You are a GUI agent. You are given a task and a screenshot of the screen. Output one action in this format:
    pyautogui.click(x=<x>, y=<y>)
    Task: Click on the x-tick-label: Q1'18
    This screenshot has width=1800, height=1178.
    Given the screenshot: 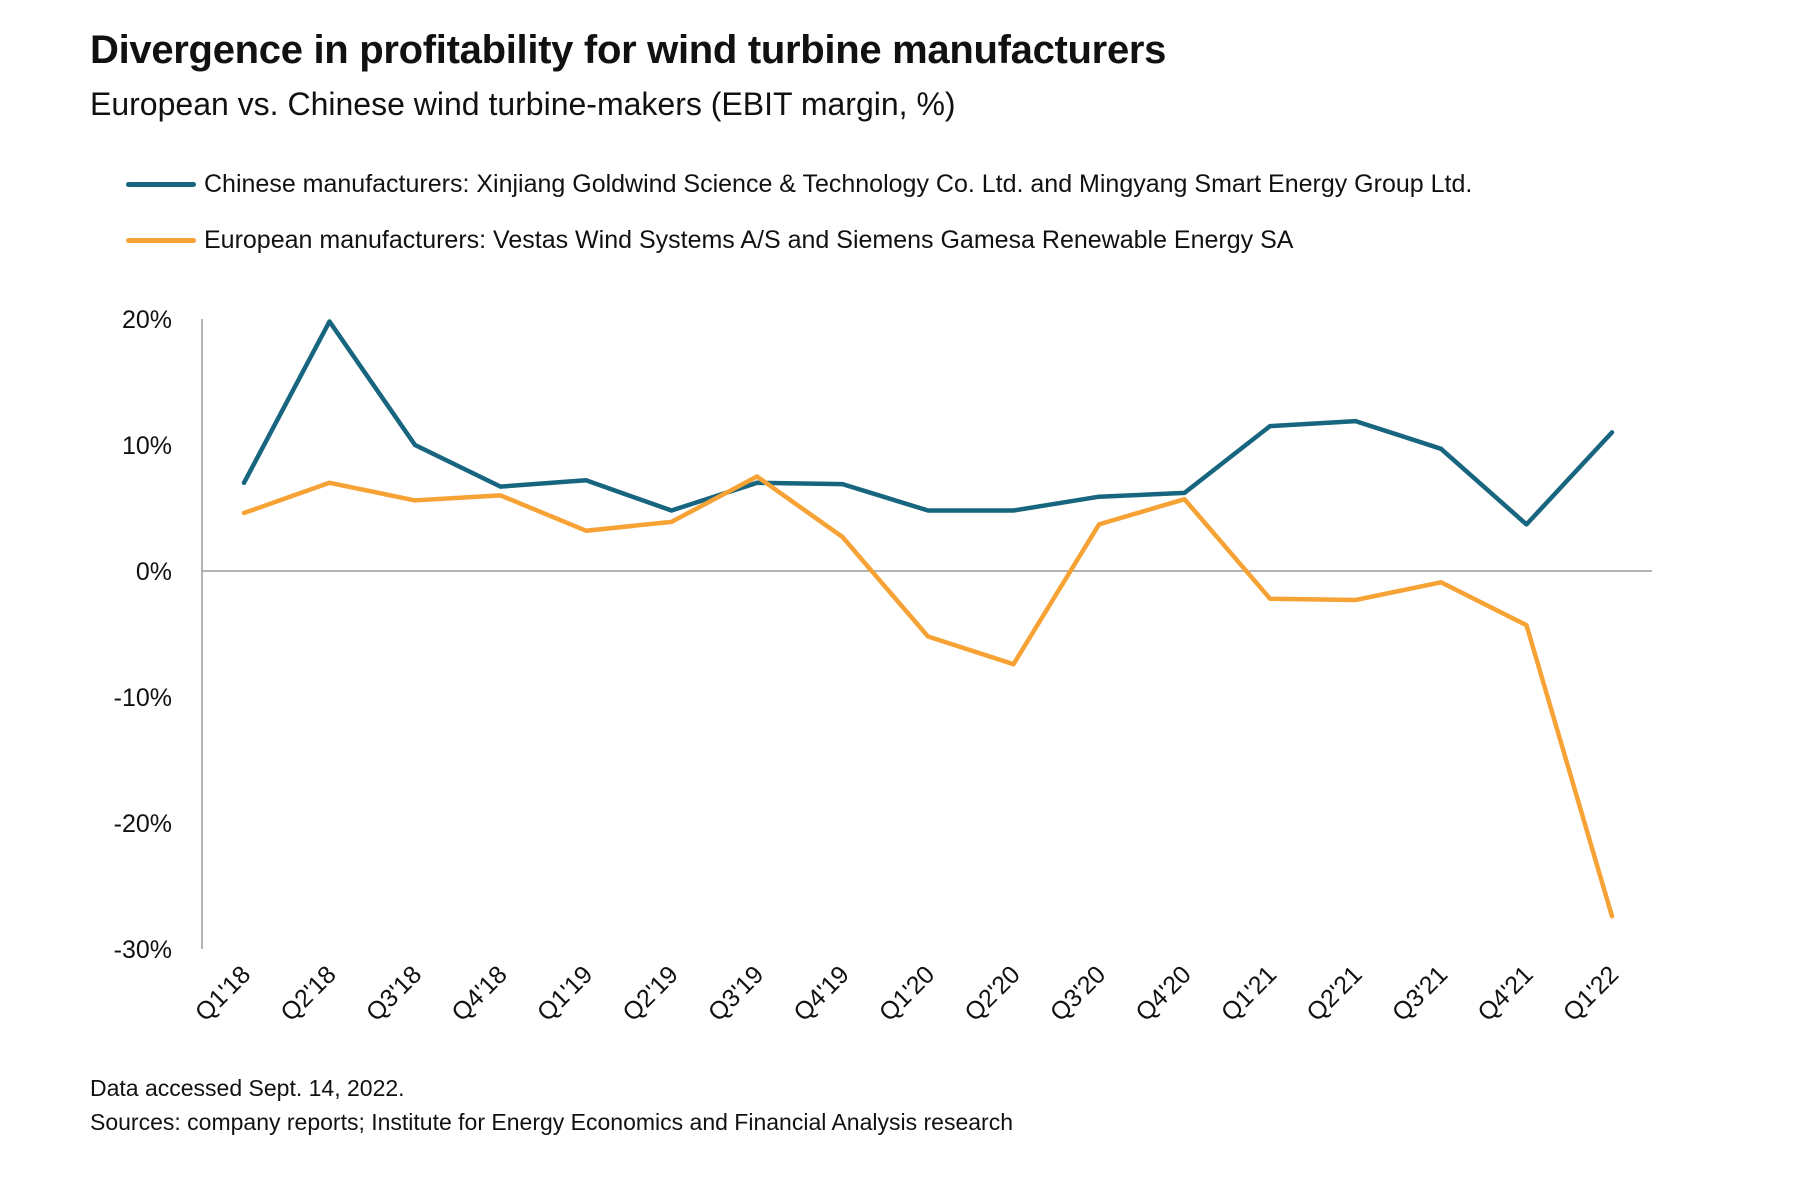 What is the action you would take?
    pyautogui.click(x=223, y=993)
    